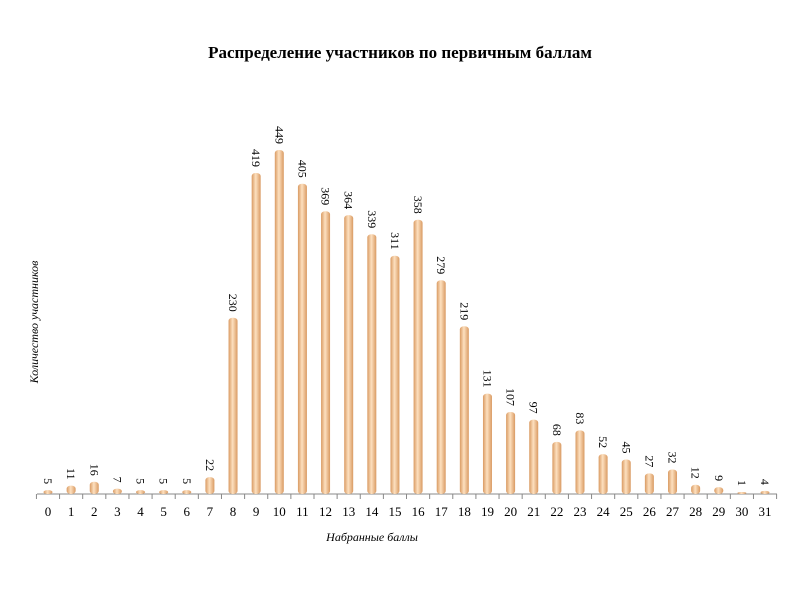  What do you see at coordinates (741, 511) in the screenshot?
I see `x-tick-label: 30` at bounding box center [741, 511].